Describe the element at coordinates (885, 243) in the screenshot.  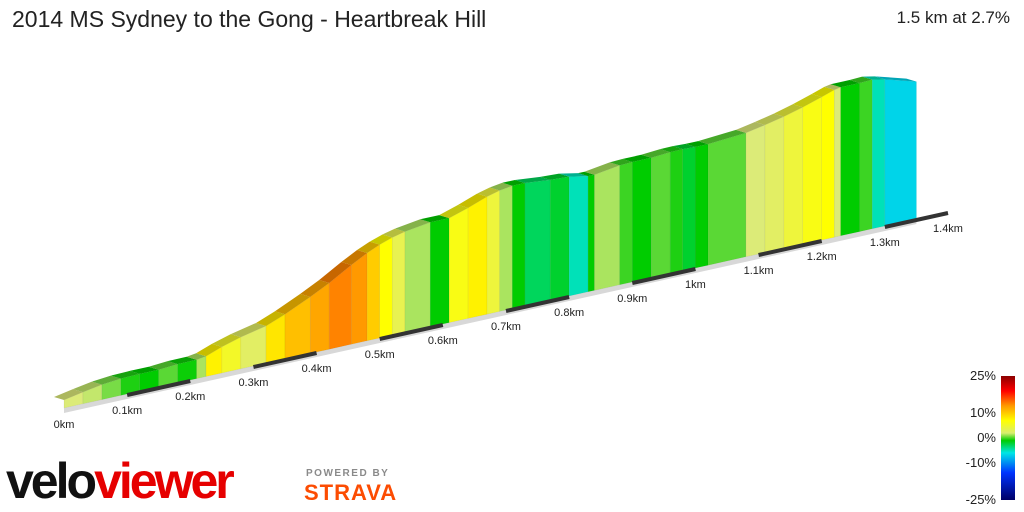
I see `distance-tick-label: 1.3km` at that location.